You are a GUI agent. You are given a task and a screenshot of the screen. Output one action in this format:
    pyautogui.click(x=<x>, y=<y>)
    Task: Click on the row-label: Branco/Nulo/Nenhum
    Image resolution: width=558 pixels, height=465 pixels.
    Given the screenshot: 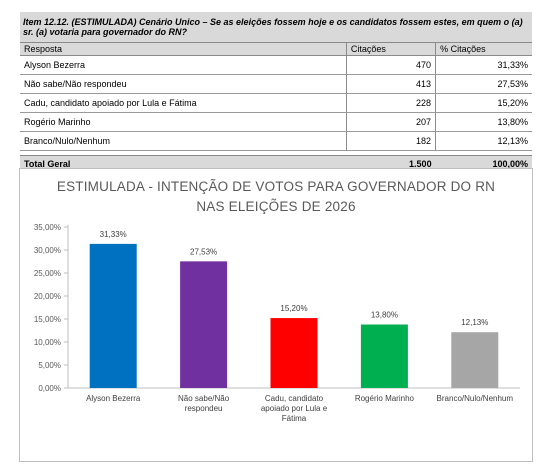 What is the action you would take?
    pyautogui.click(x=183, y=141)
    